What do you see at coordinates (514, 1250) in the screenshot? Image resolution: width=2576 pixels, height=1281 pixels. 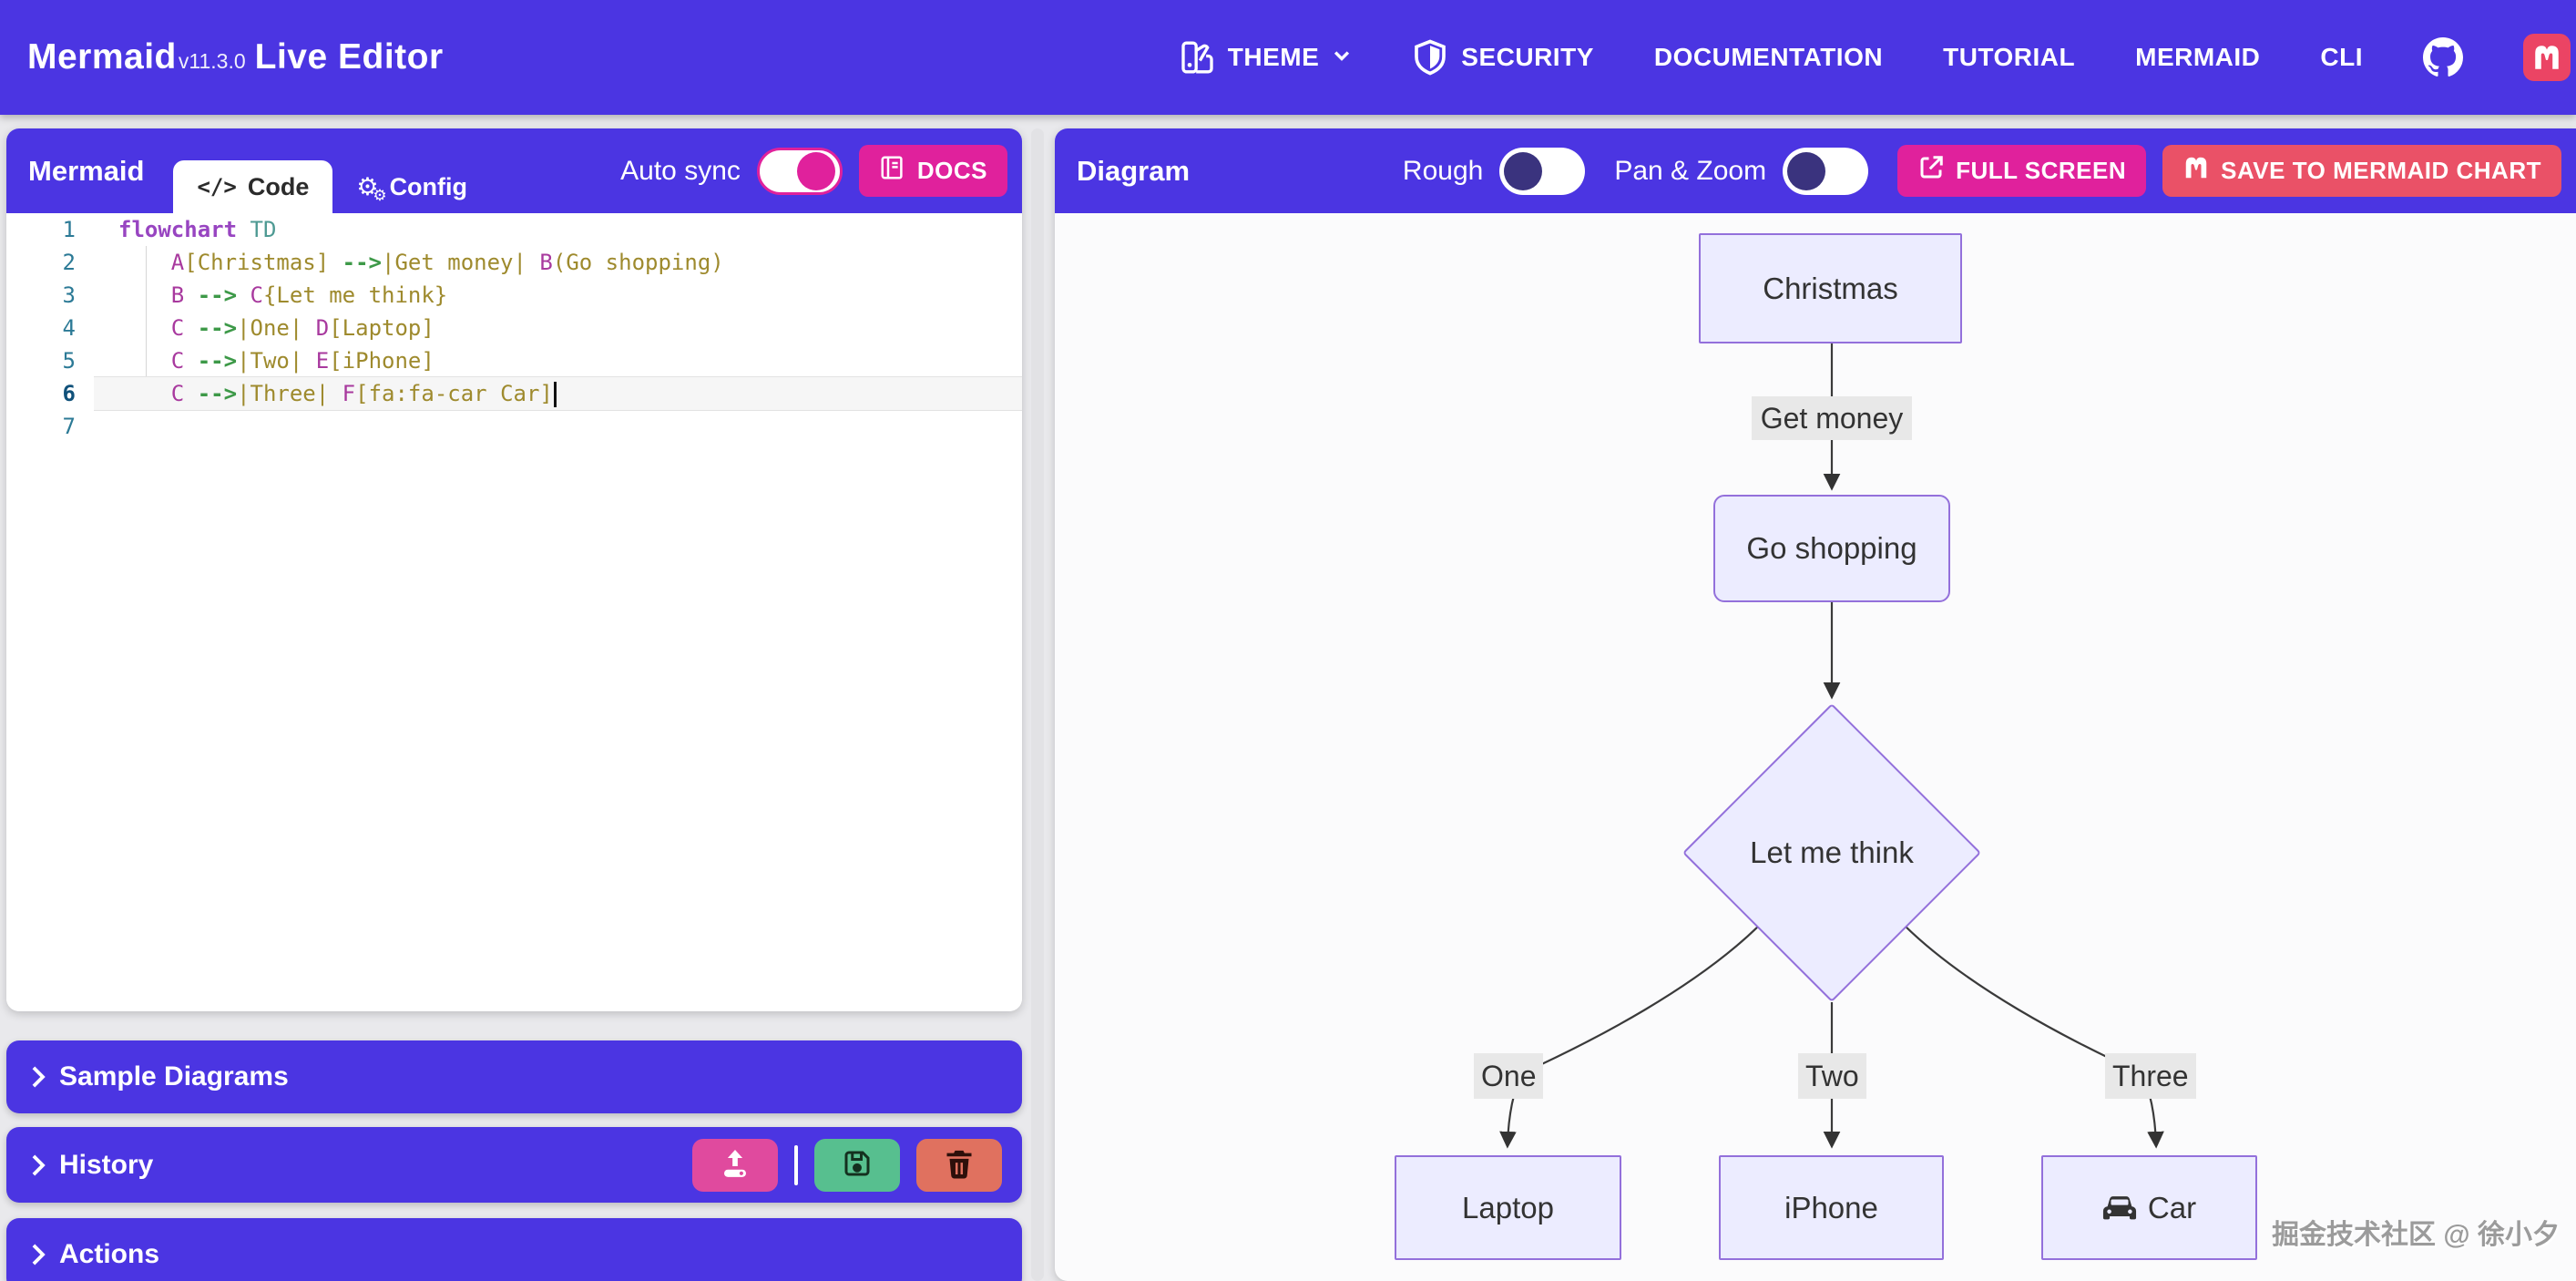 I see `section-actions: Actions` at bounding box center [514, 1250].